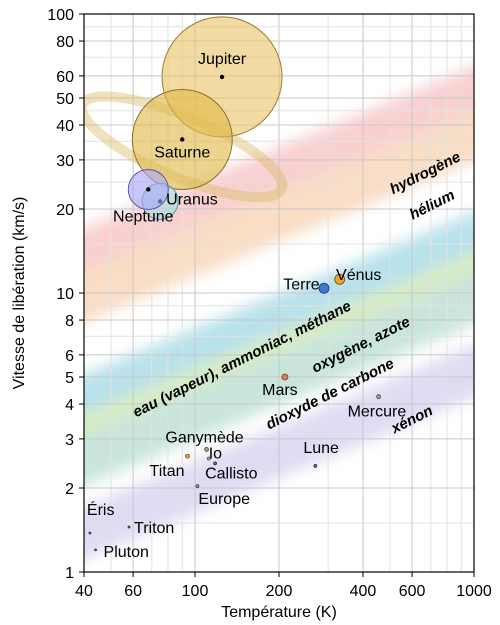 The height and width of the screenshot is (625, 500). Describe the element at coordinates (222, 59) in the screenshot. I see `body-label-jupiter: Jupiter` at that location.